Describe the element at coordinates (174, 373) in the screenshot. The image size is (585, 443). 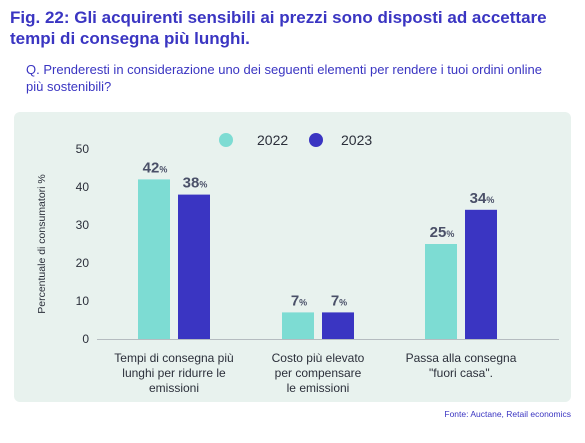
I see `category-label-1: lunghi per ridurre le` at that location.